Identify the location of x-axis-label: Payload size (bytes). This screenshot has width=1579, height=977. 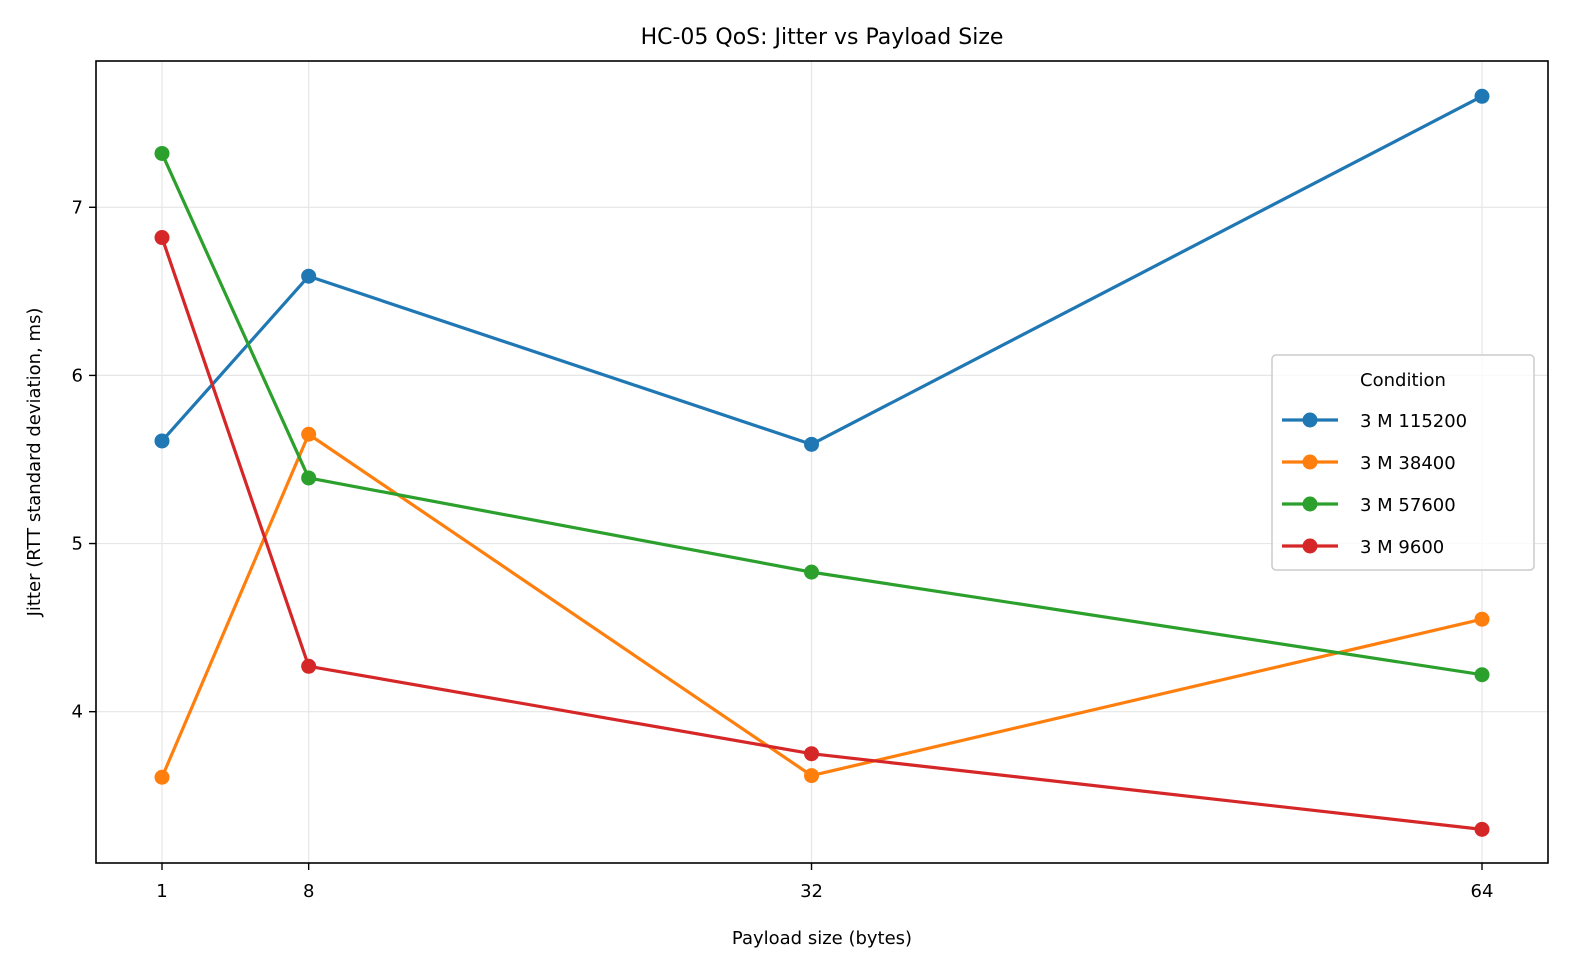
(822, 938).